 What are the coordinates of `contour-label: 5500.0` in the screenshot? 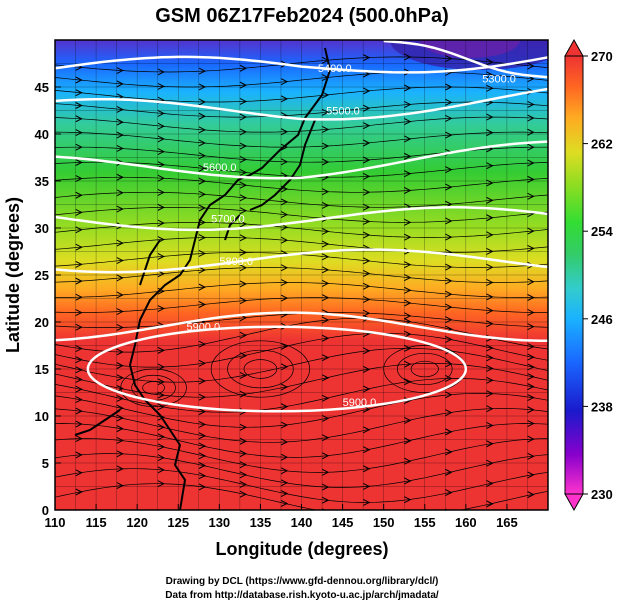 It's located at (343, 112).